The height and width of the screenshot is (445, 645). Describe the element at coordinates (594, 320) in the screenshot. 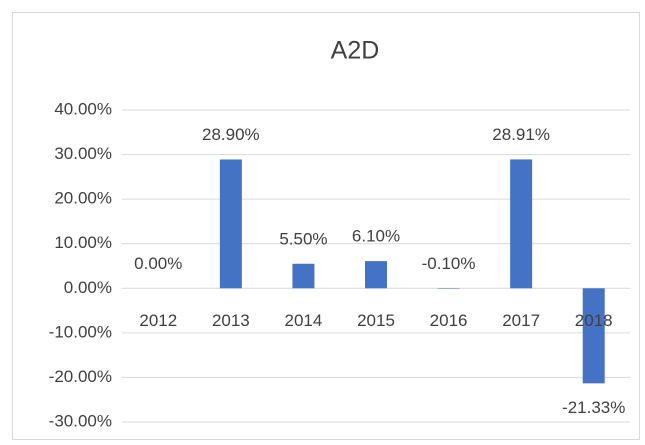

I see `x-tick-label: 2018` at that location.